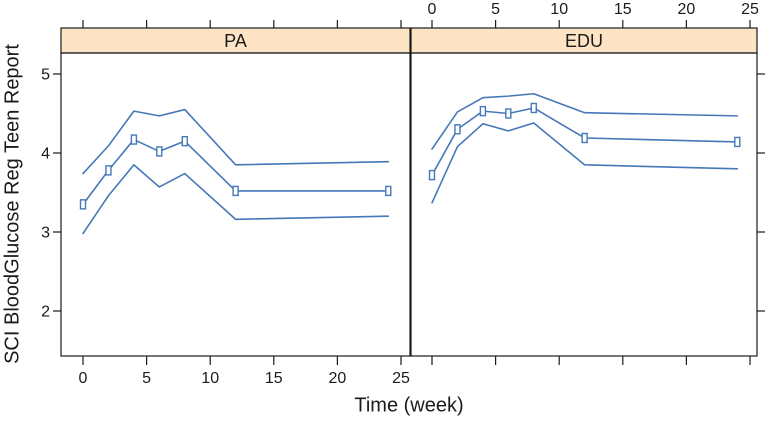  What do you see at coordinates (432, 9) in the screenshot?
I see `top-tick-label: 0` at bounding box center [432, 9].